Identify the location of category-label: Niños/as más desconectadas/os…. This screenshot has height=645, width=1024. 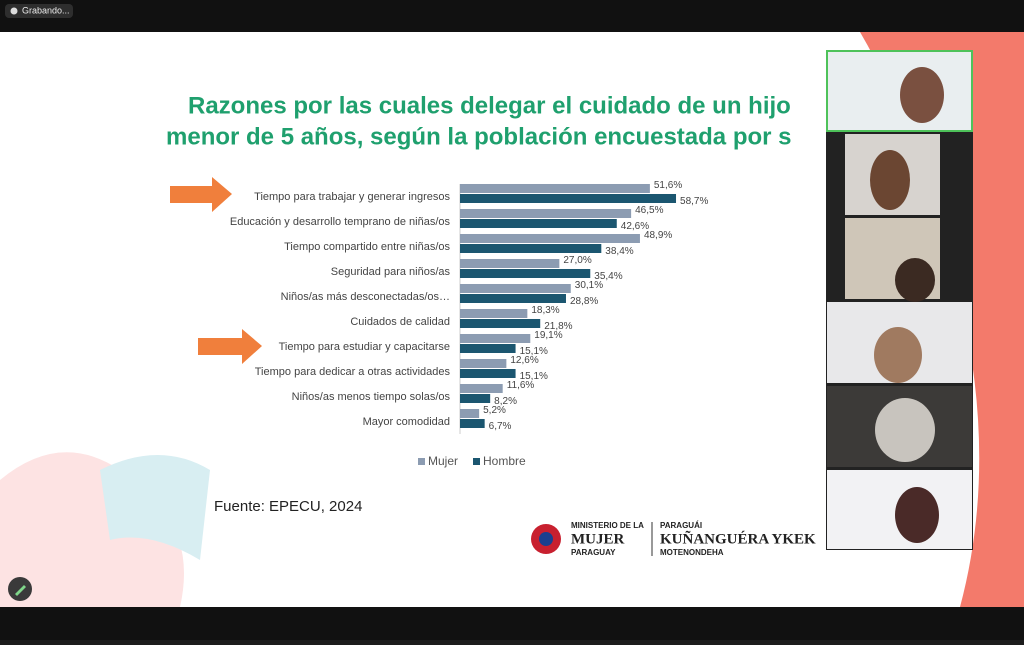
(365, 297).